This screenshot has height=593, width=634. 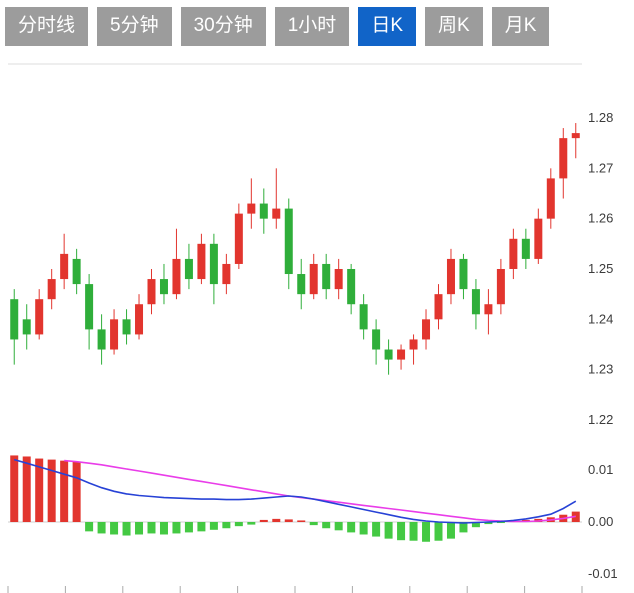 What do you see at coordinates (600, 268) in the screenshot?
I see `price-axis-label: 1.25` at bounding box center [600, 268].